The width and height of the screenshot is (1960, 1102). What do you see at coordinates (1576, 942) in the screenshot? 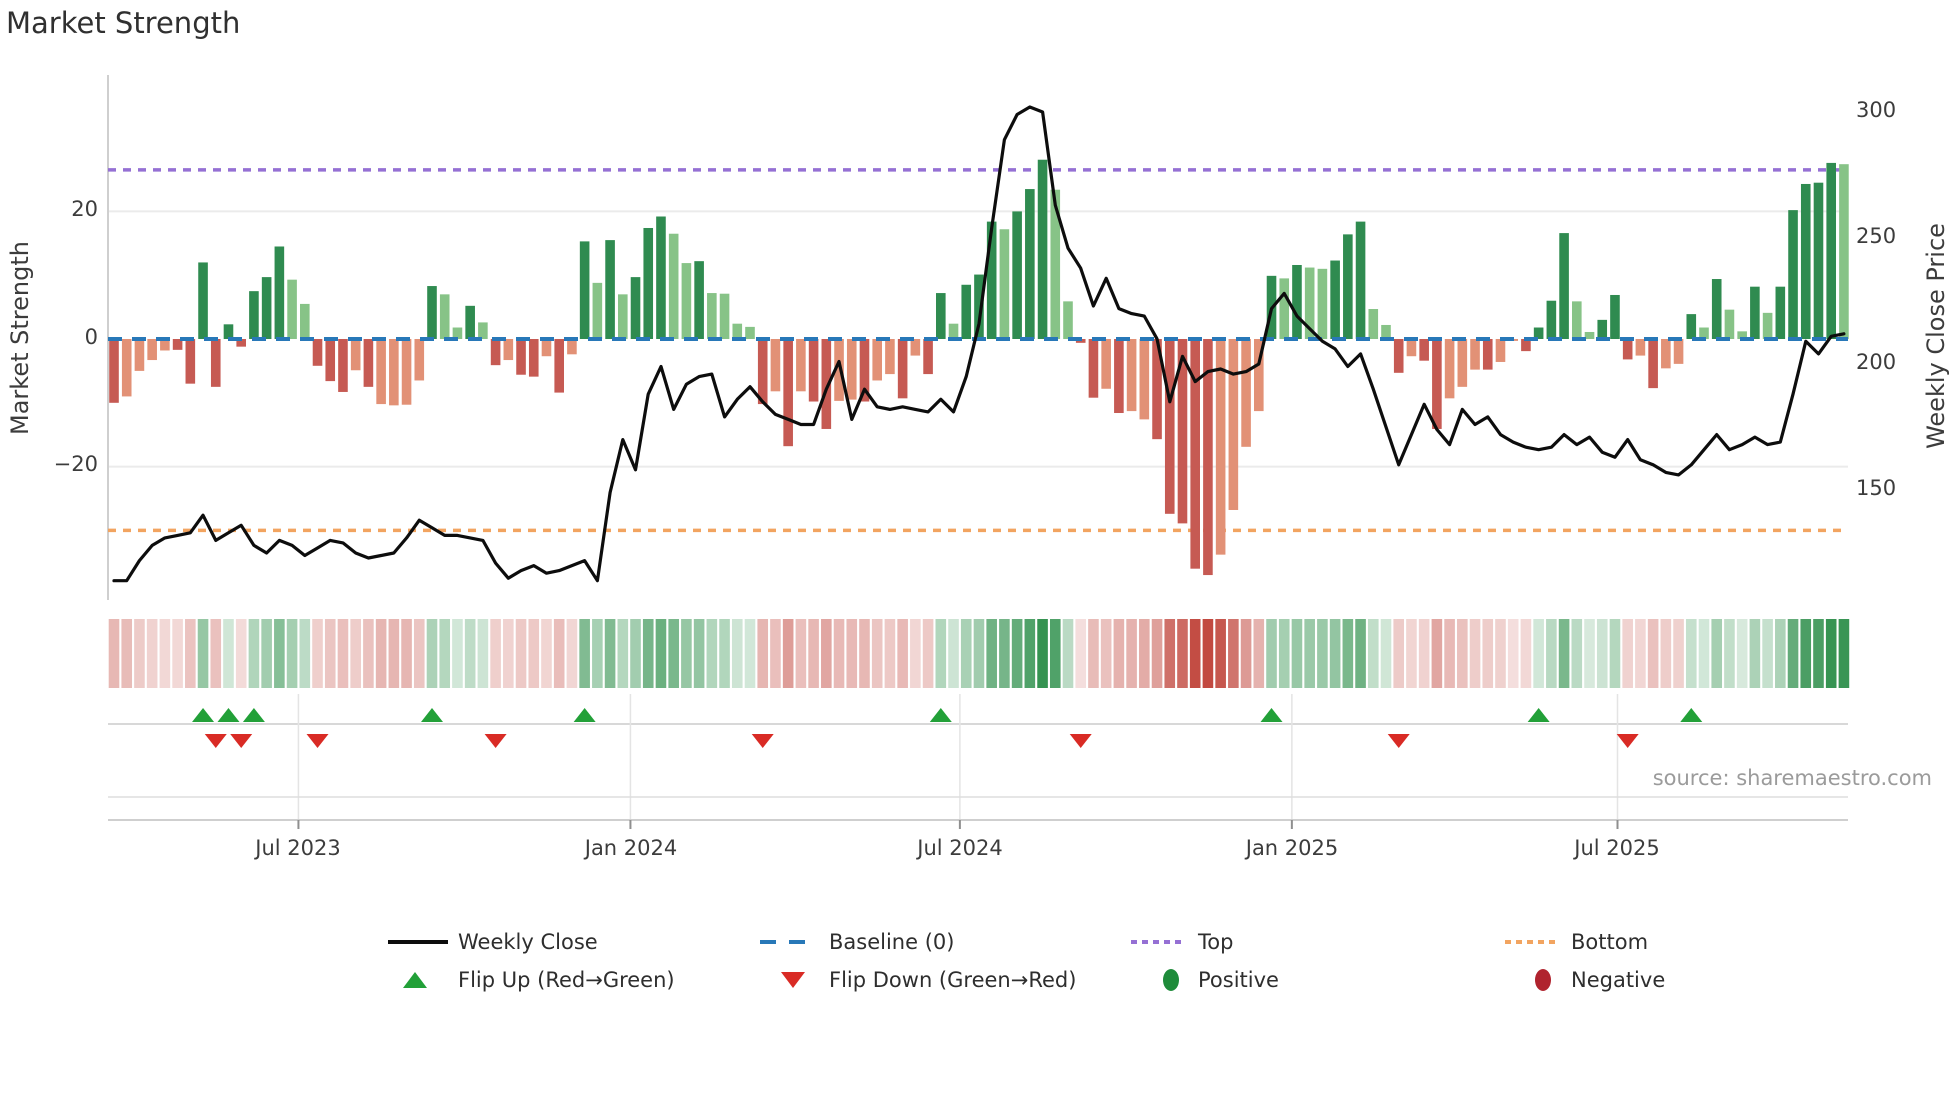
I see `legend-item-bottom: Bottom` at bounding box center [1576, 942].